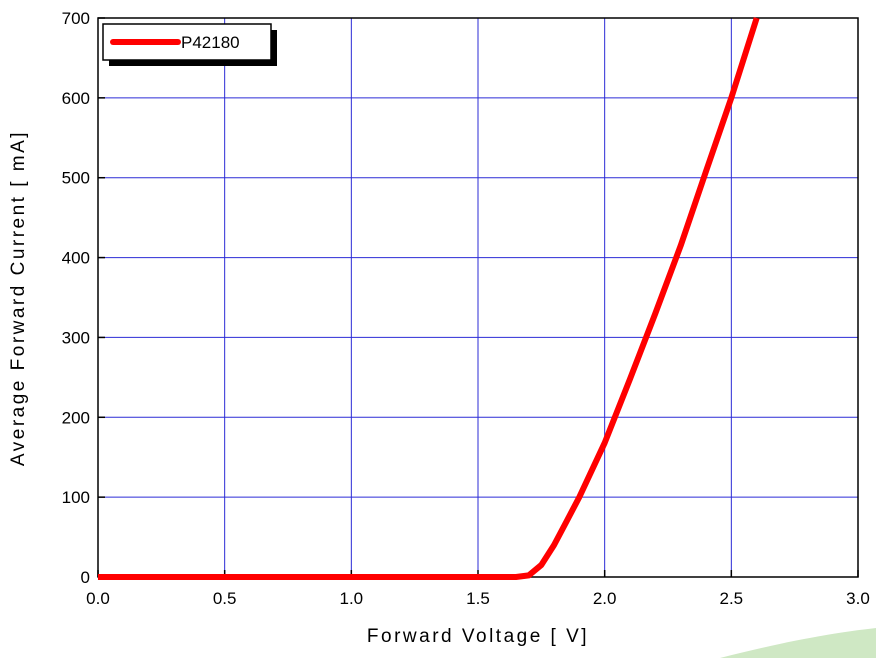  What do you see at coordinates (76, 337) in the screenshot?
I see `y-tick-label: 300` at bounding box center [76, 337].